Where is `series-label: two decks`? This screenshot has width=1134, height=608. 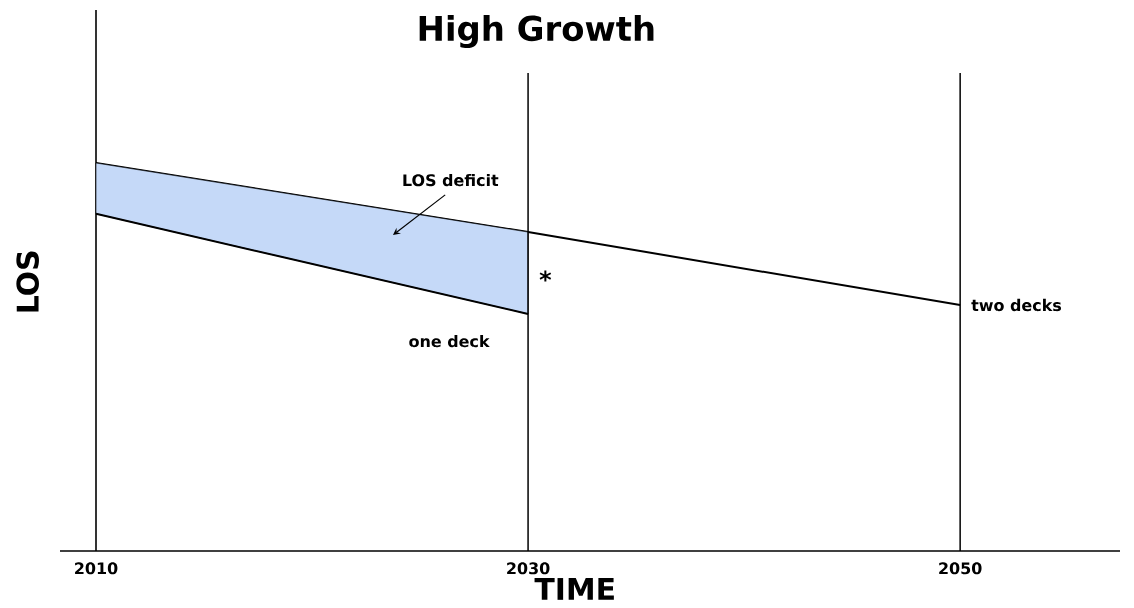
series-label: two decks is located at coordinates (1016, 305).